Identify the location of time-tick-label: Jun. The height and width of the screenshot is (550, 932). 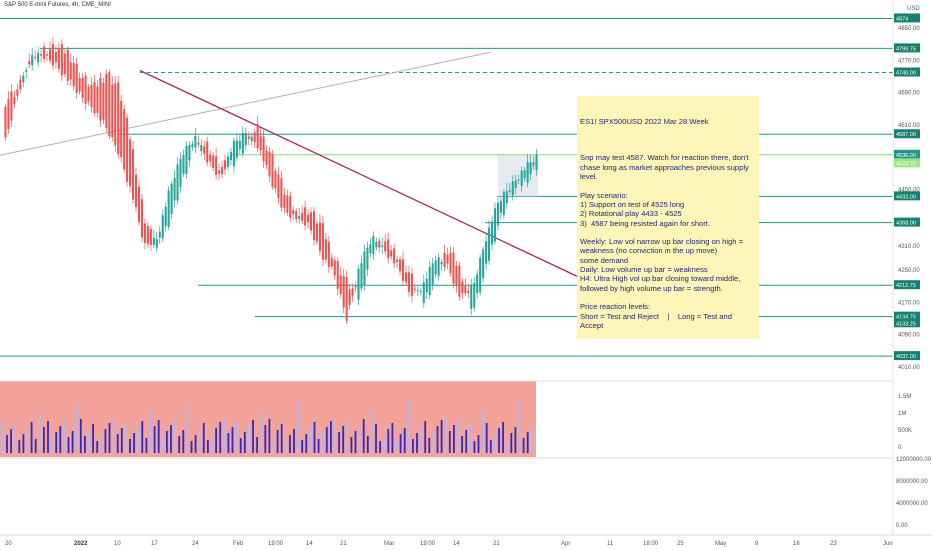
(888, 544).